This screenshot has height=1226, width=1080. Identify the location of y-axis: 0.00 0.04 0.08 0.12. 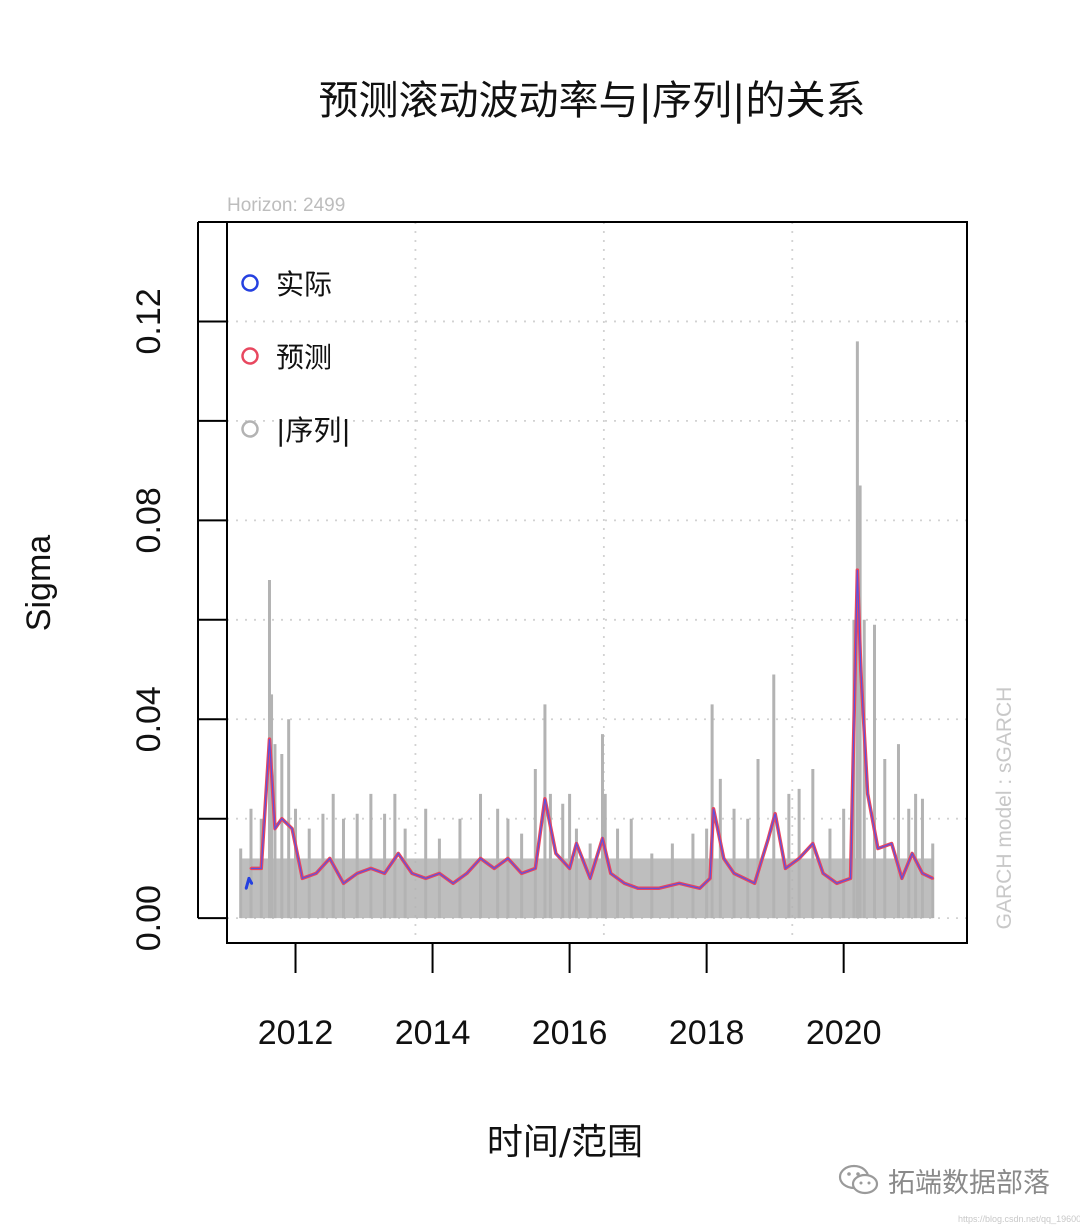
(178, 586).